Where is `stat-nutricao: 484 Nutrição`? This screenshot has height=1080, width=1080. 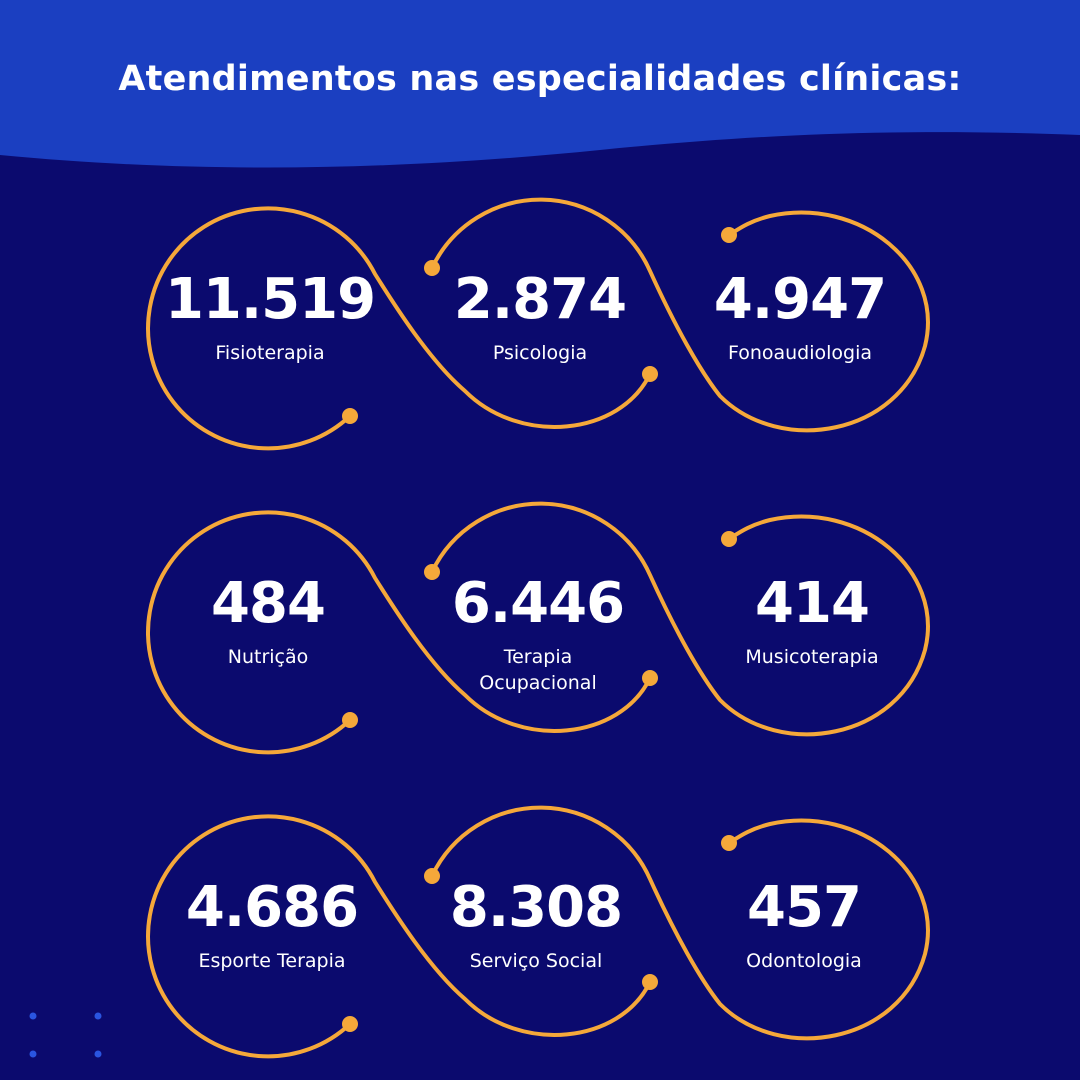
stat-nutricao: 484 Nutrição is located at coordinates (268, 622).